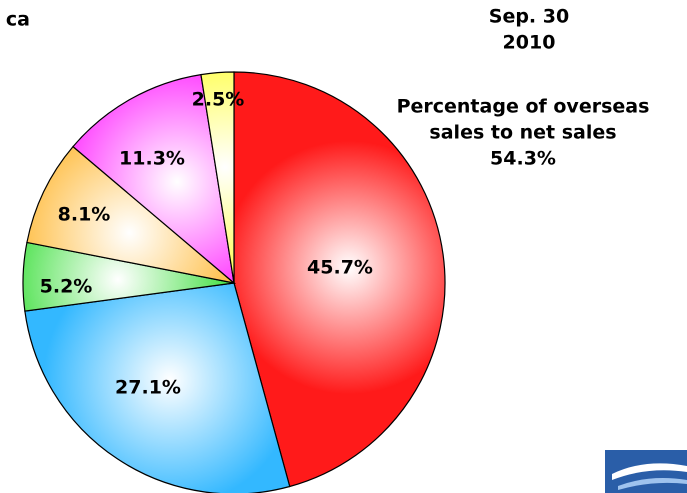  I want to click on logo-bg, so click(646, 471).